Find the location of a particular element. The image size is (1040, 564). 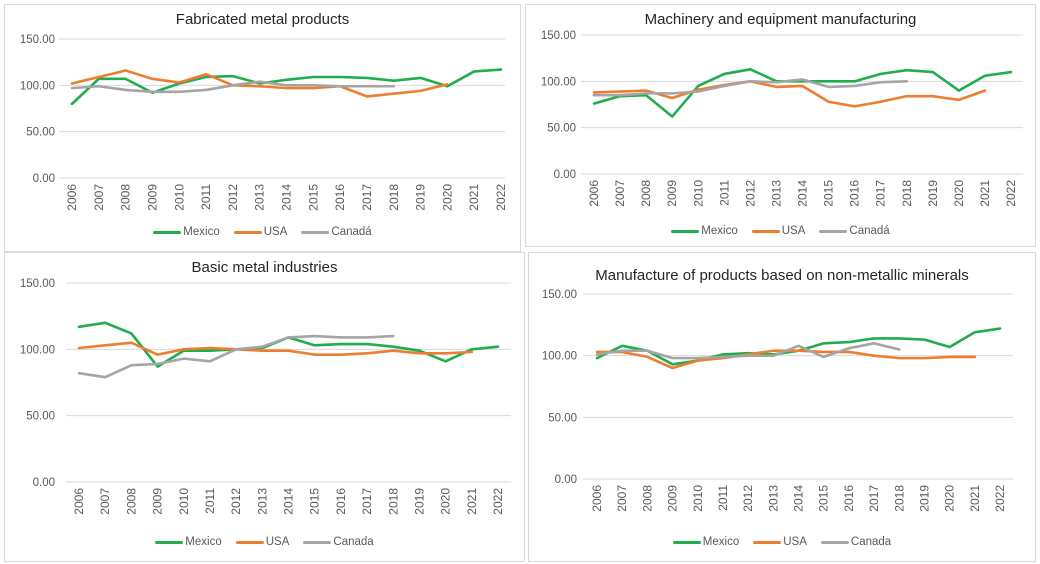

legend-label: Canada is located at coordinates (871, 542).